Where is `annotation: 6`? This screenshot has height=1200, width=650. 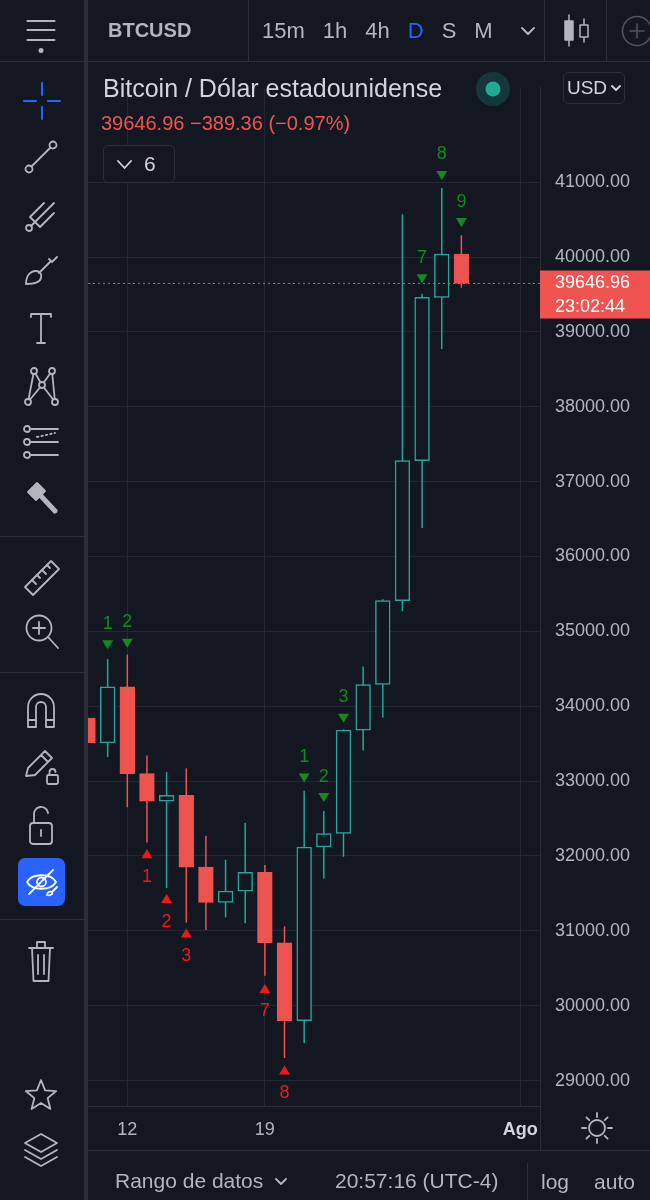
annotation: 6 is located at coordinates (150, 164).